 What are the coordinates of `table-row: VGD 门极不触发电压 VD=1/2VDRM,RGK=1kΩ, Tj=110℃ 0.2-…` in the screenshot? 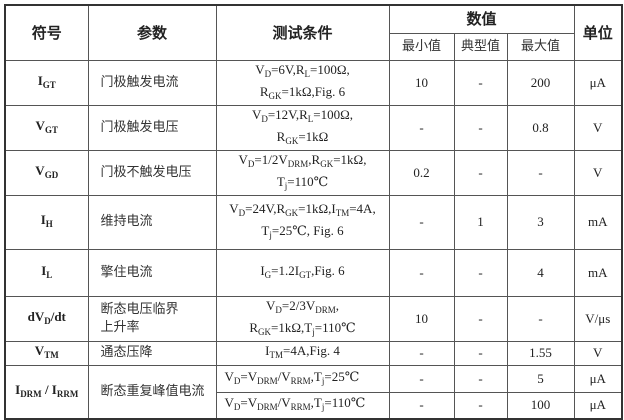 It's located at (313, 172).